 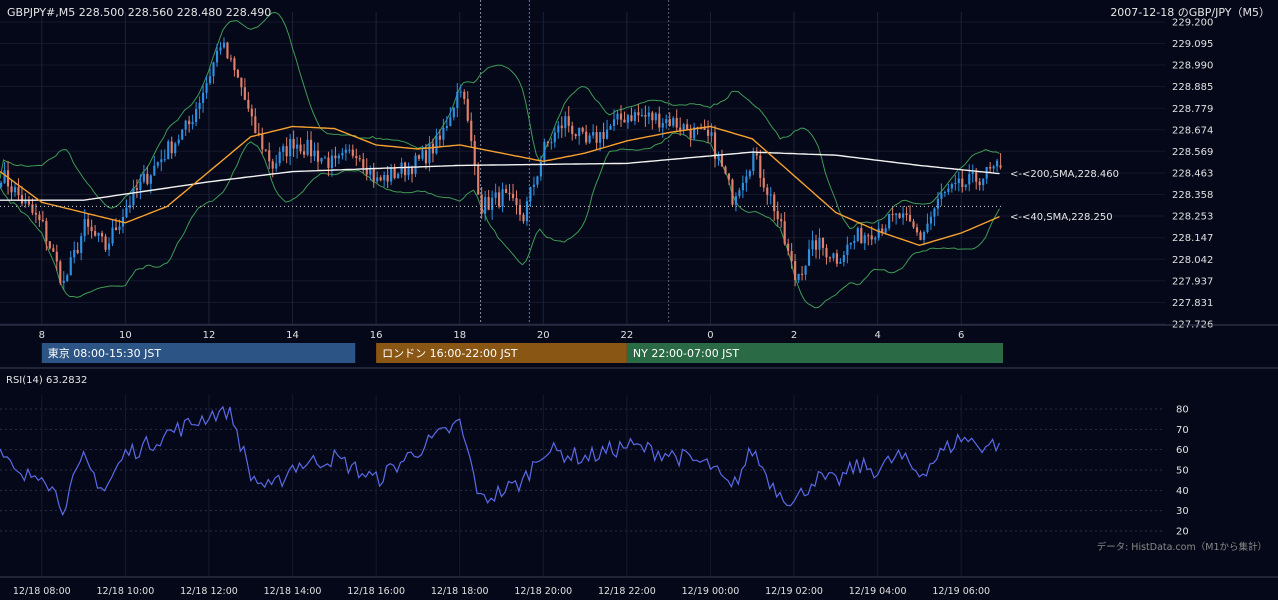 What do you see at coordinates (1182, 430) in the screenshot?
I see `rsi-tick-label: 70` at bounding box center [1182, 430].